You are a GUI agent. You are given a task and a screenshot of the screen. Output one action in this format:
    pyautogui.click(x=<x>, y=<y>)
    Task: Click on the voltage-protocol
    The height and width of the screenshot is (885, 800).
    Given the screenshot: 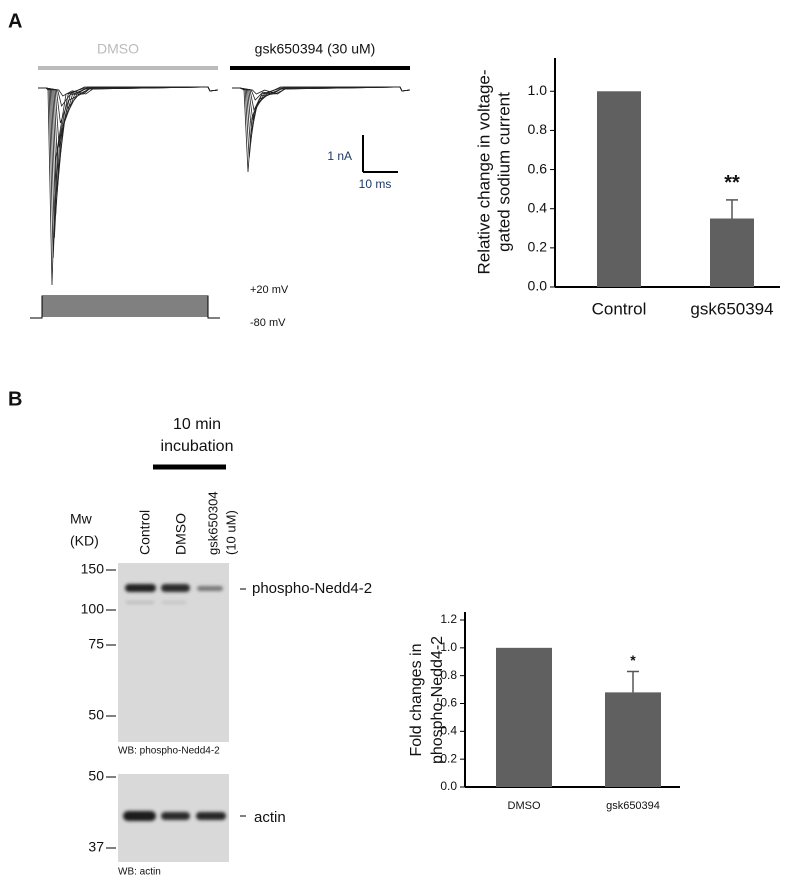 What is the action you would take?
    pyautogui.click(x=125, y=307)
    